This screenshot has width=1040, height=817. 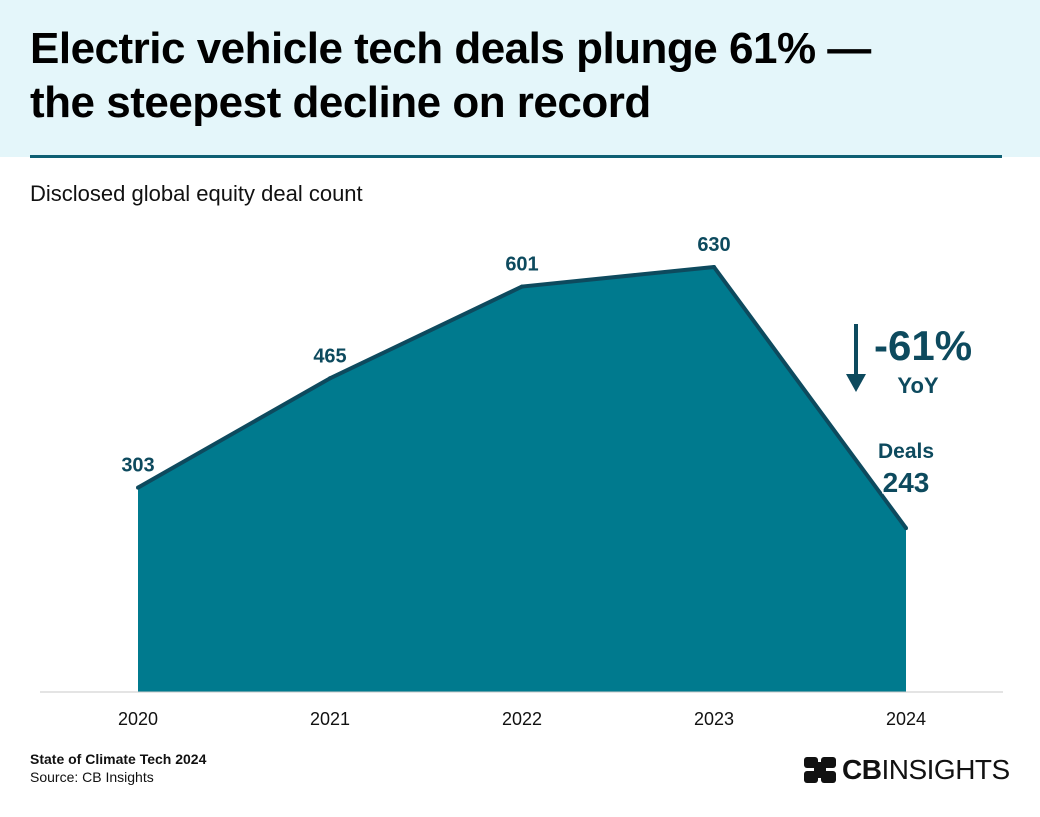 I want to click on data-label-2024: 243, so click(x=906, y=482).